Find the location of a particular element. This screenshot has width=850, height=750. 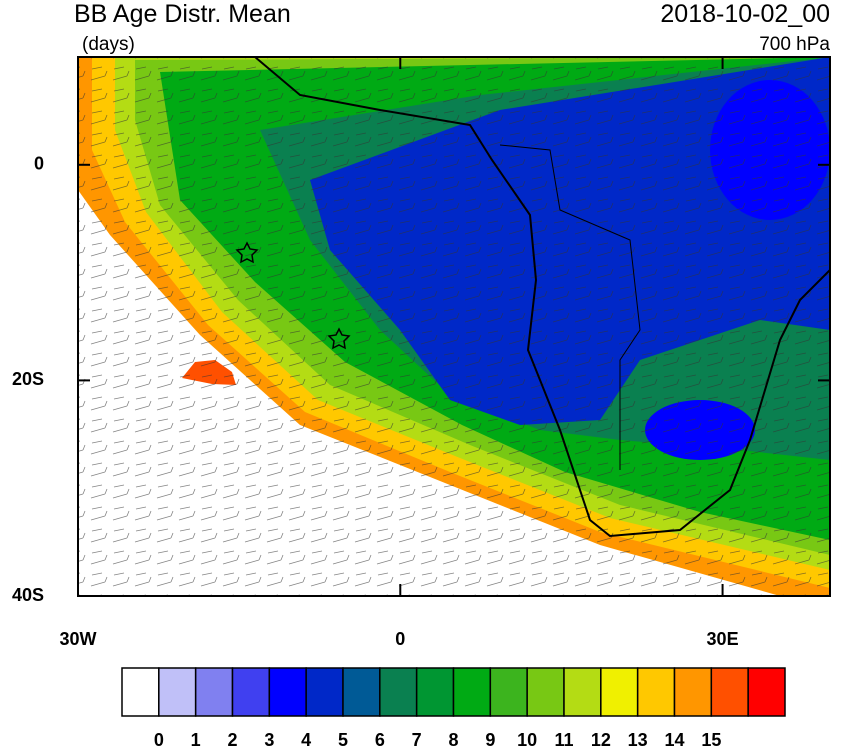

y-tick-label: 0 is located at coordinates (39, 164).